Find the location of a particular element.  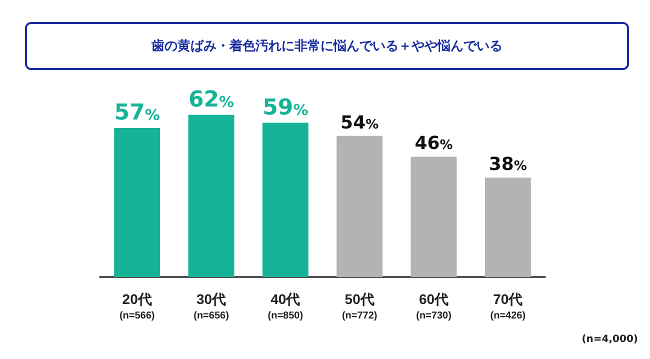

chart-title: 歯の黄ばみ・着色汚れに非常に悩んでいる＋やや悩んでいる is located at coordinates (327, 46).